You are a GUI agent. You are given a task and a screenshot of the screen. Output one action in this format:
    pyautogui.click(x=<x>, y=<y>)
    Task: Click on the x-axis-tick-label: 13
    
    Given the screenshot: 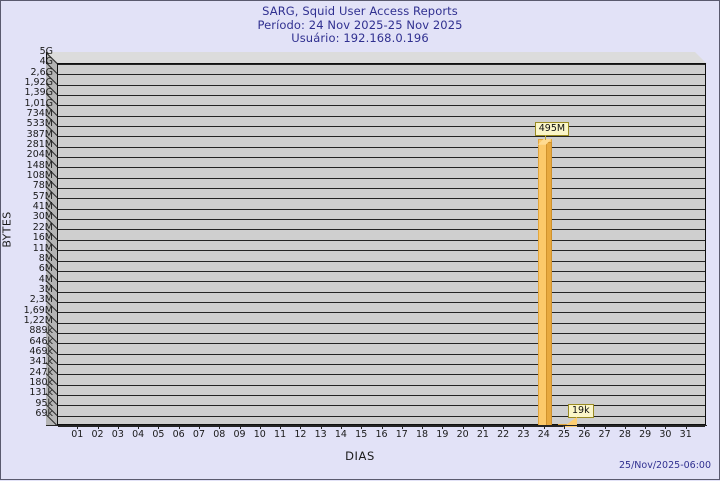 What is the action you would take?
    pyautogui.click(x=320, y=434)
    